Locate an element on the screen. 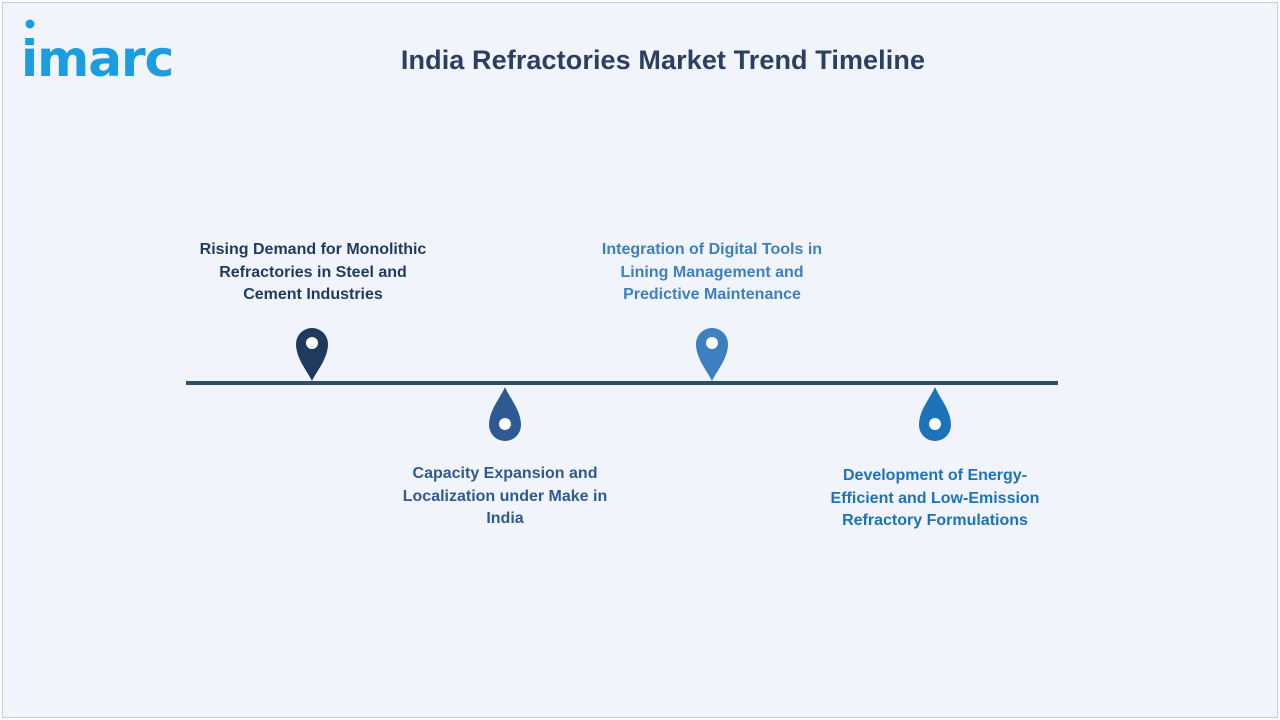 This screenshot has width=1280, height=720. logo-dot is located at coordinates (30, 24).